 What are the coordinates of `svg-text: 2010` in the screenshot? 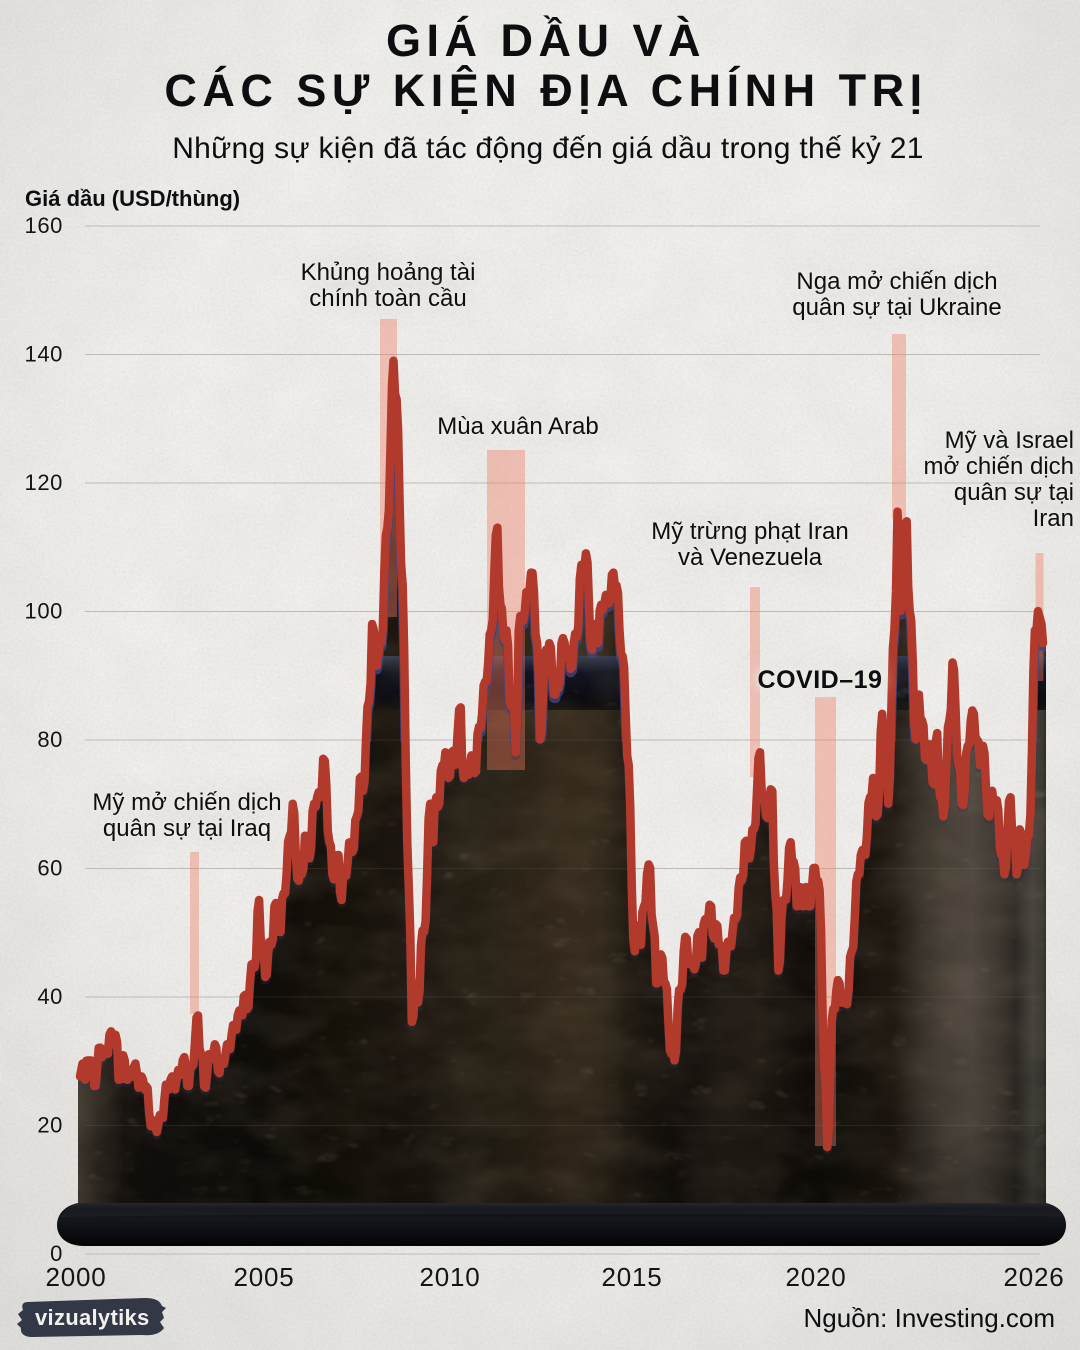 It's located at (449, 1277).